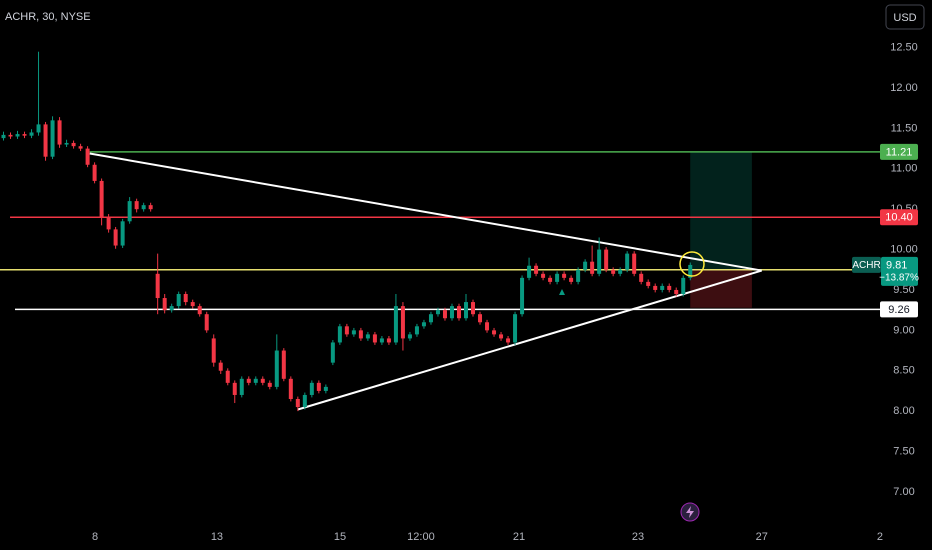 This screenshot has width=932, height=550. What do you see at coordinates (903, 492) in the screenshot?
I see `y-tick-label: 7.00` at bounding box center [903, 492].